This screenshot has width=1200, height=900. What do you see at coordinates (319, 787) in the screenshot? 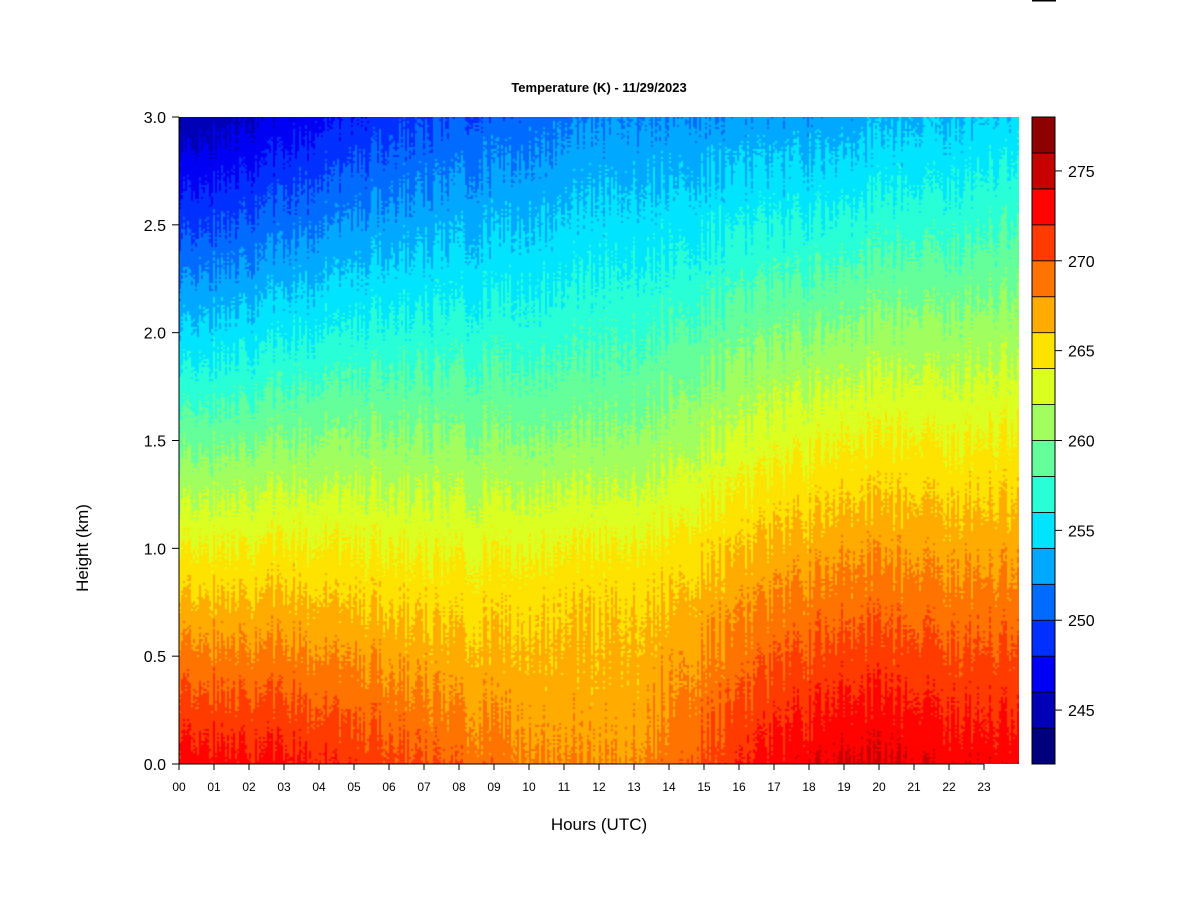
I see `x-tick-label: 04` at bounding box center [319, 787].